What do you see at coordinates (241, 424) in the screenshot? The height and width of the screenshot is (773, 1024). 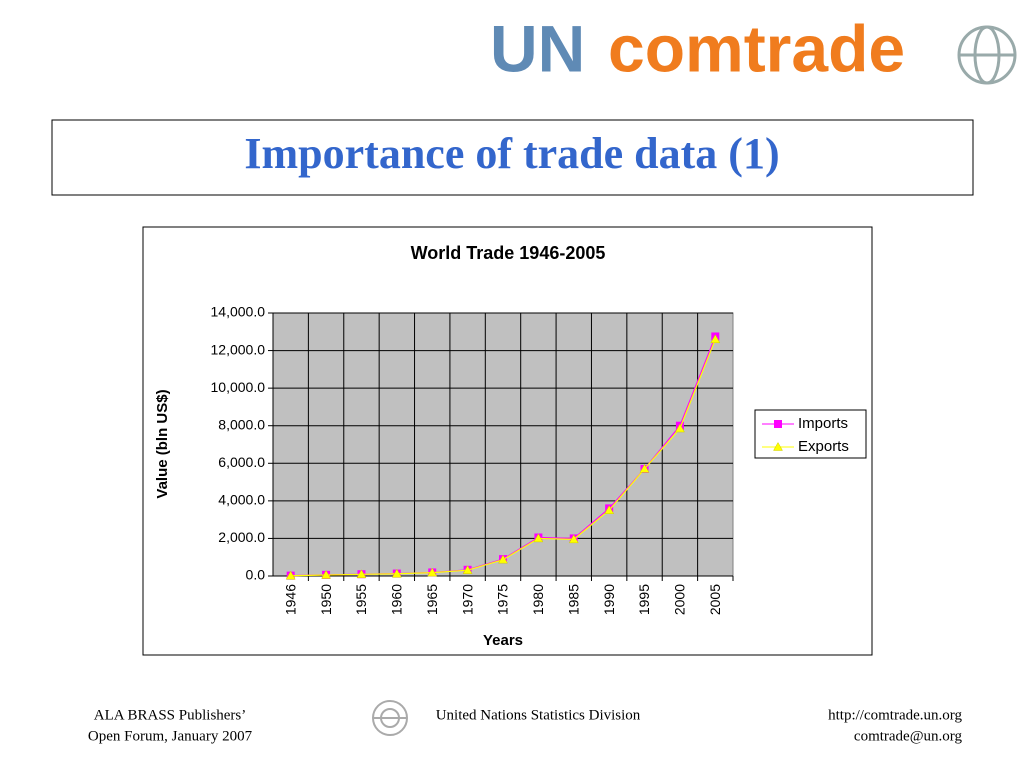 I see `y-tick-label: 8,000.0` at bounding box center [241, 424].